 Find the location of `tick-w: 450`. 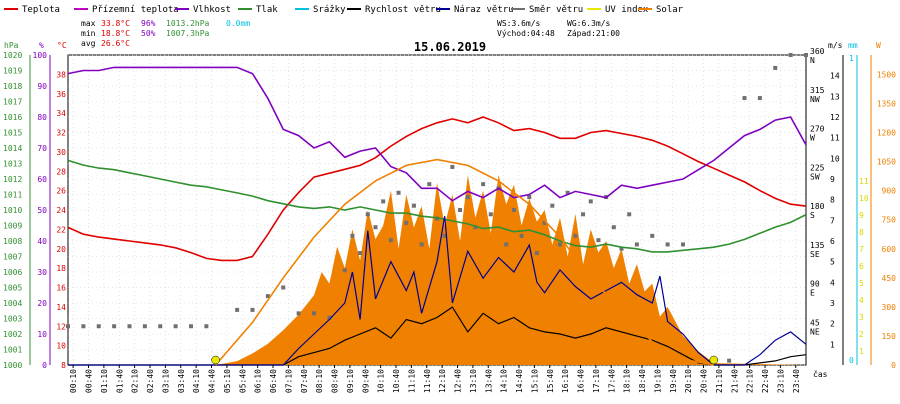

tick-w: 450 is located at coordinates (889, 278).